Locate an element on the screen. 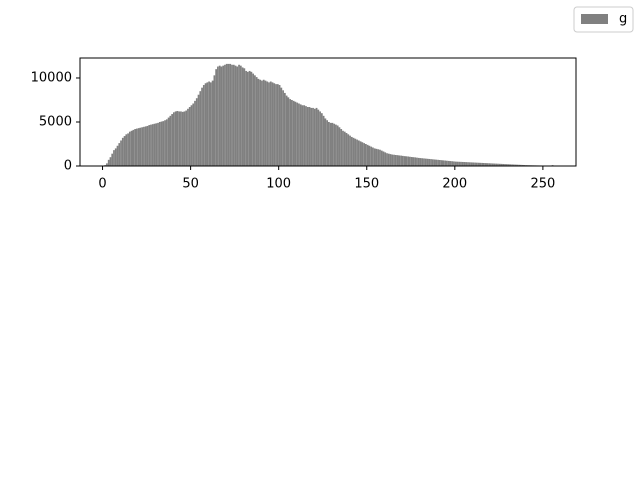  x-tick-label: 0 is located at coordinates (102, 184).